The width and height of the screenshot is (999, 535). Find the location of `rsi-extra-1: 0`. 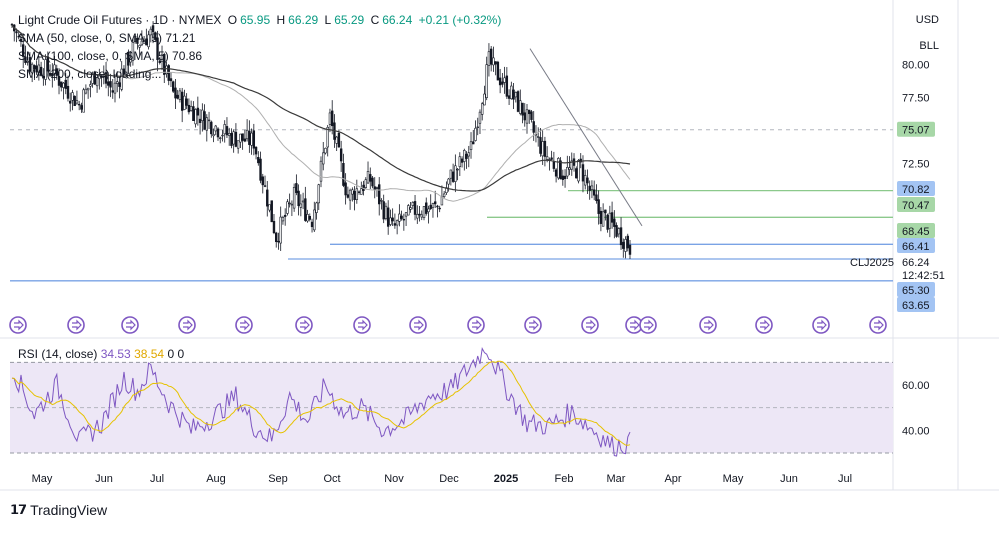

rsi-extra-1: 0 is located at coordinates (171, 354).